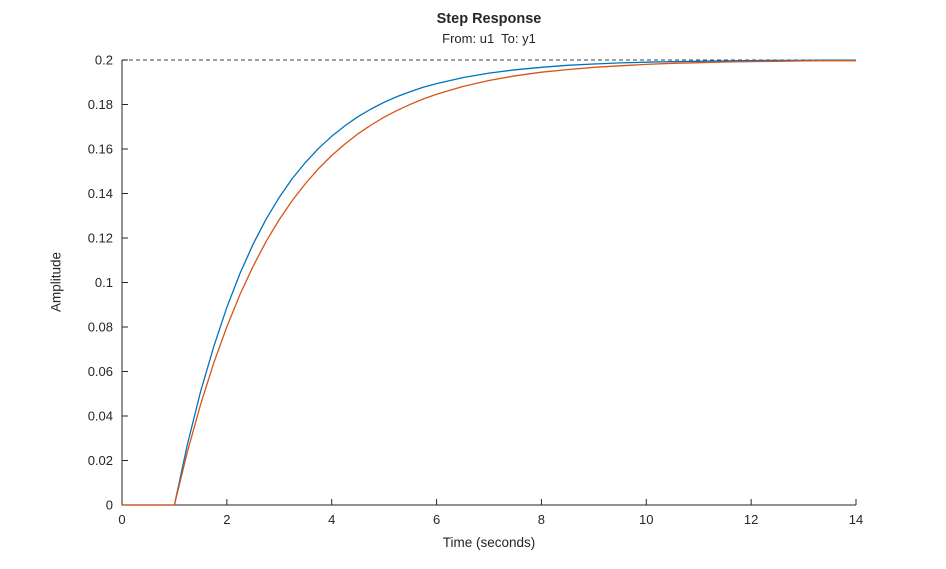 This screenshot has height=569, width=946. Describe the element at coordinates (100, 327) in the screenshot. I see `y-tick-label: 0.08` at that location.